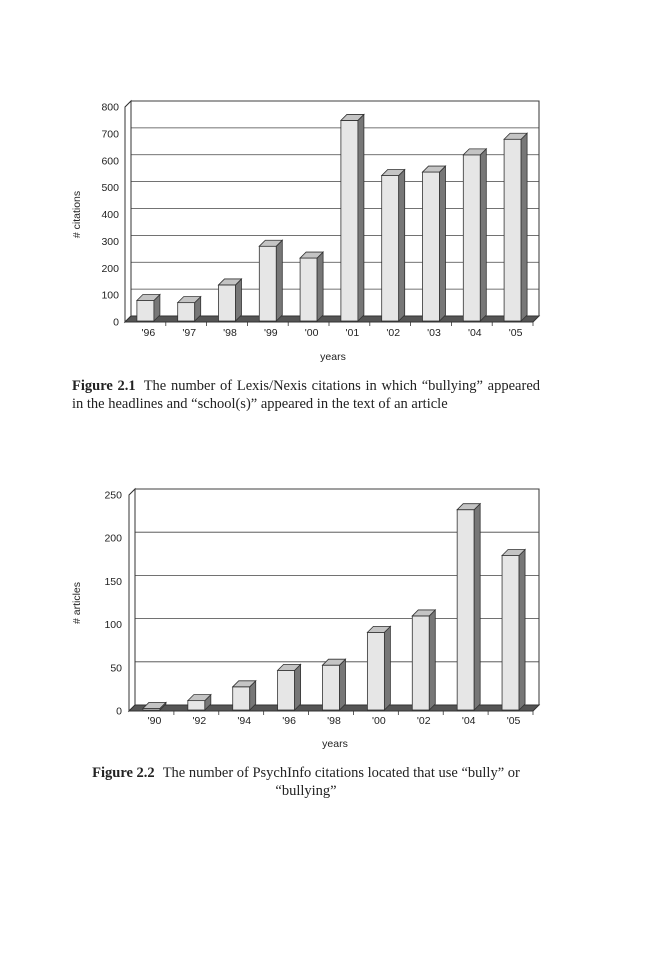  I want to click on x-tick-label: '94, so click(244, 721).